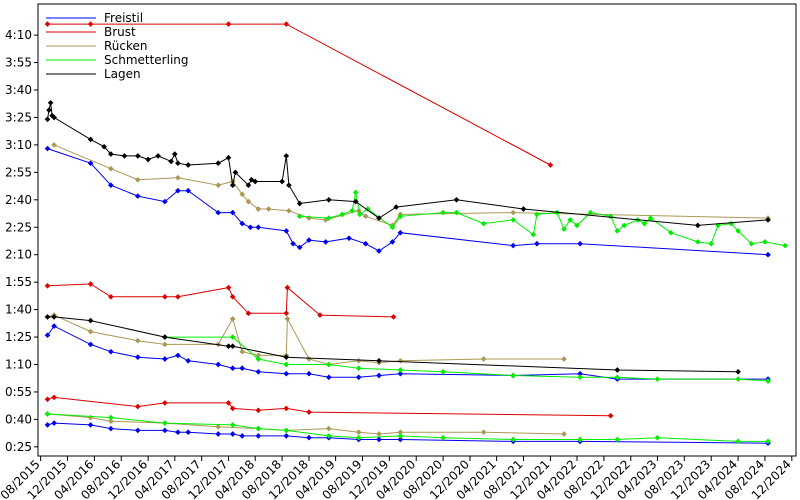  I want to click on y-tick-label: 0:55, so click(18, 392).